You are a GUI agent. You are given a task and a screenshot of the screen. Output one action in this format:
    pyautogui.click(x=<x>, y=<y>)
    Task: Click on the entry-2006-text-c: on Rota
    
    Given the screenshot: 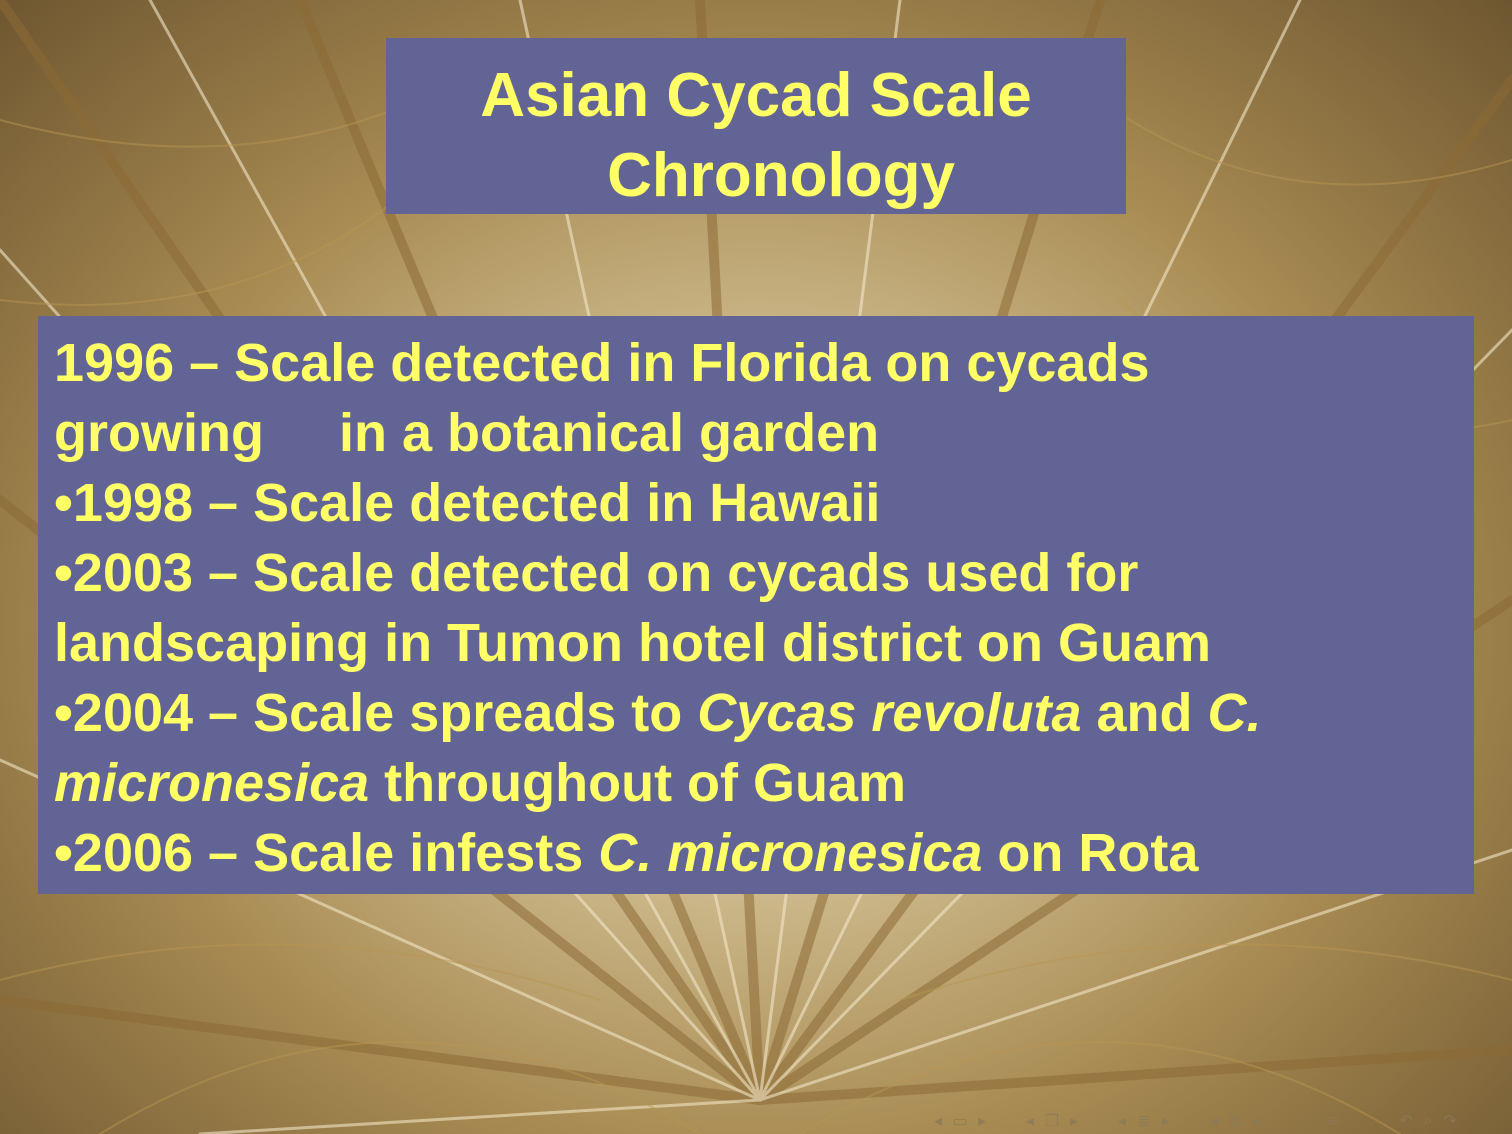 What is the action you would take?
    pyautogui.click(x=1090, y=853)
    